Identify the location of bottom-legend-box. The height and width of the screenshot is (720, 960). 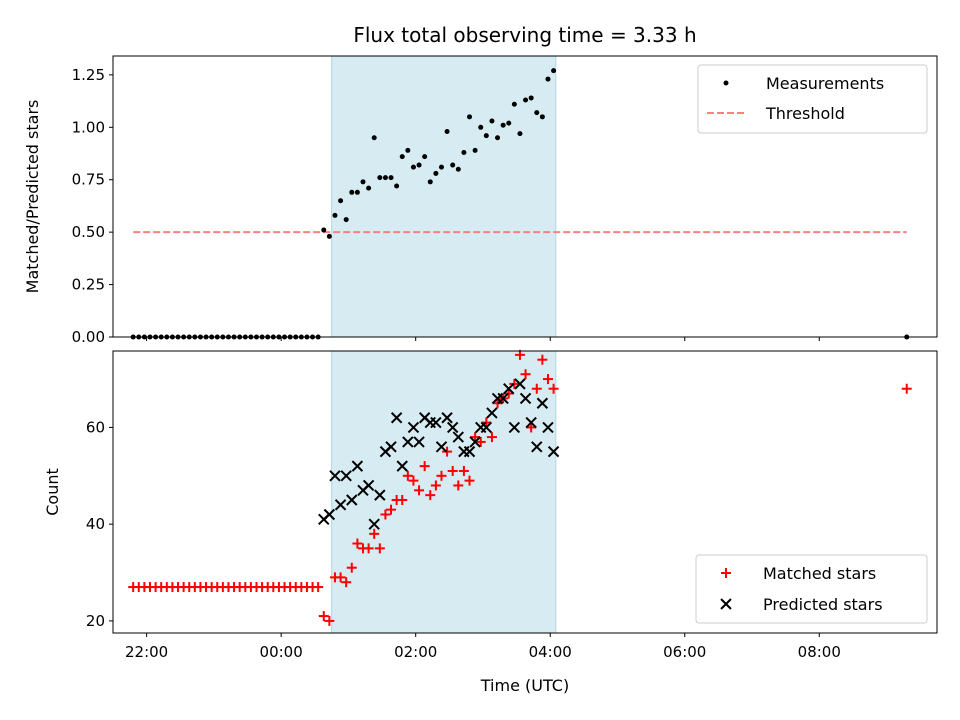
(811, 589).